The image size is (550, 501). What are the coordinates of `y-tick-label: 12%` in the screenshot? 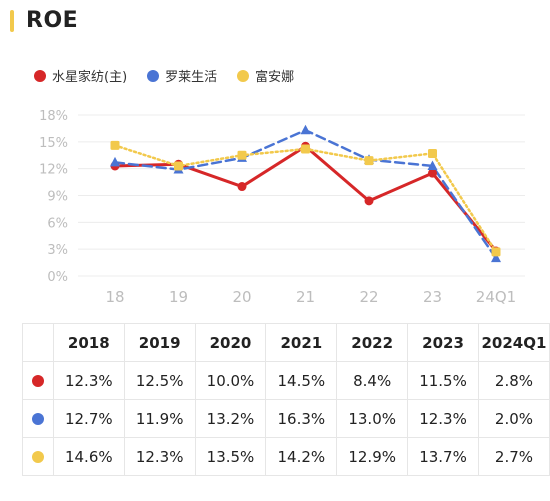 It's located at (53, 170).